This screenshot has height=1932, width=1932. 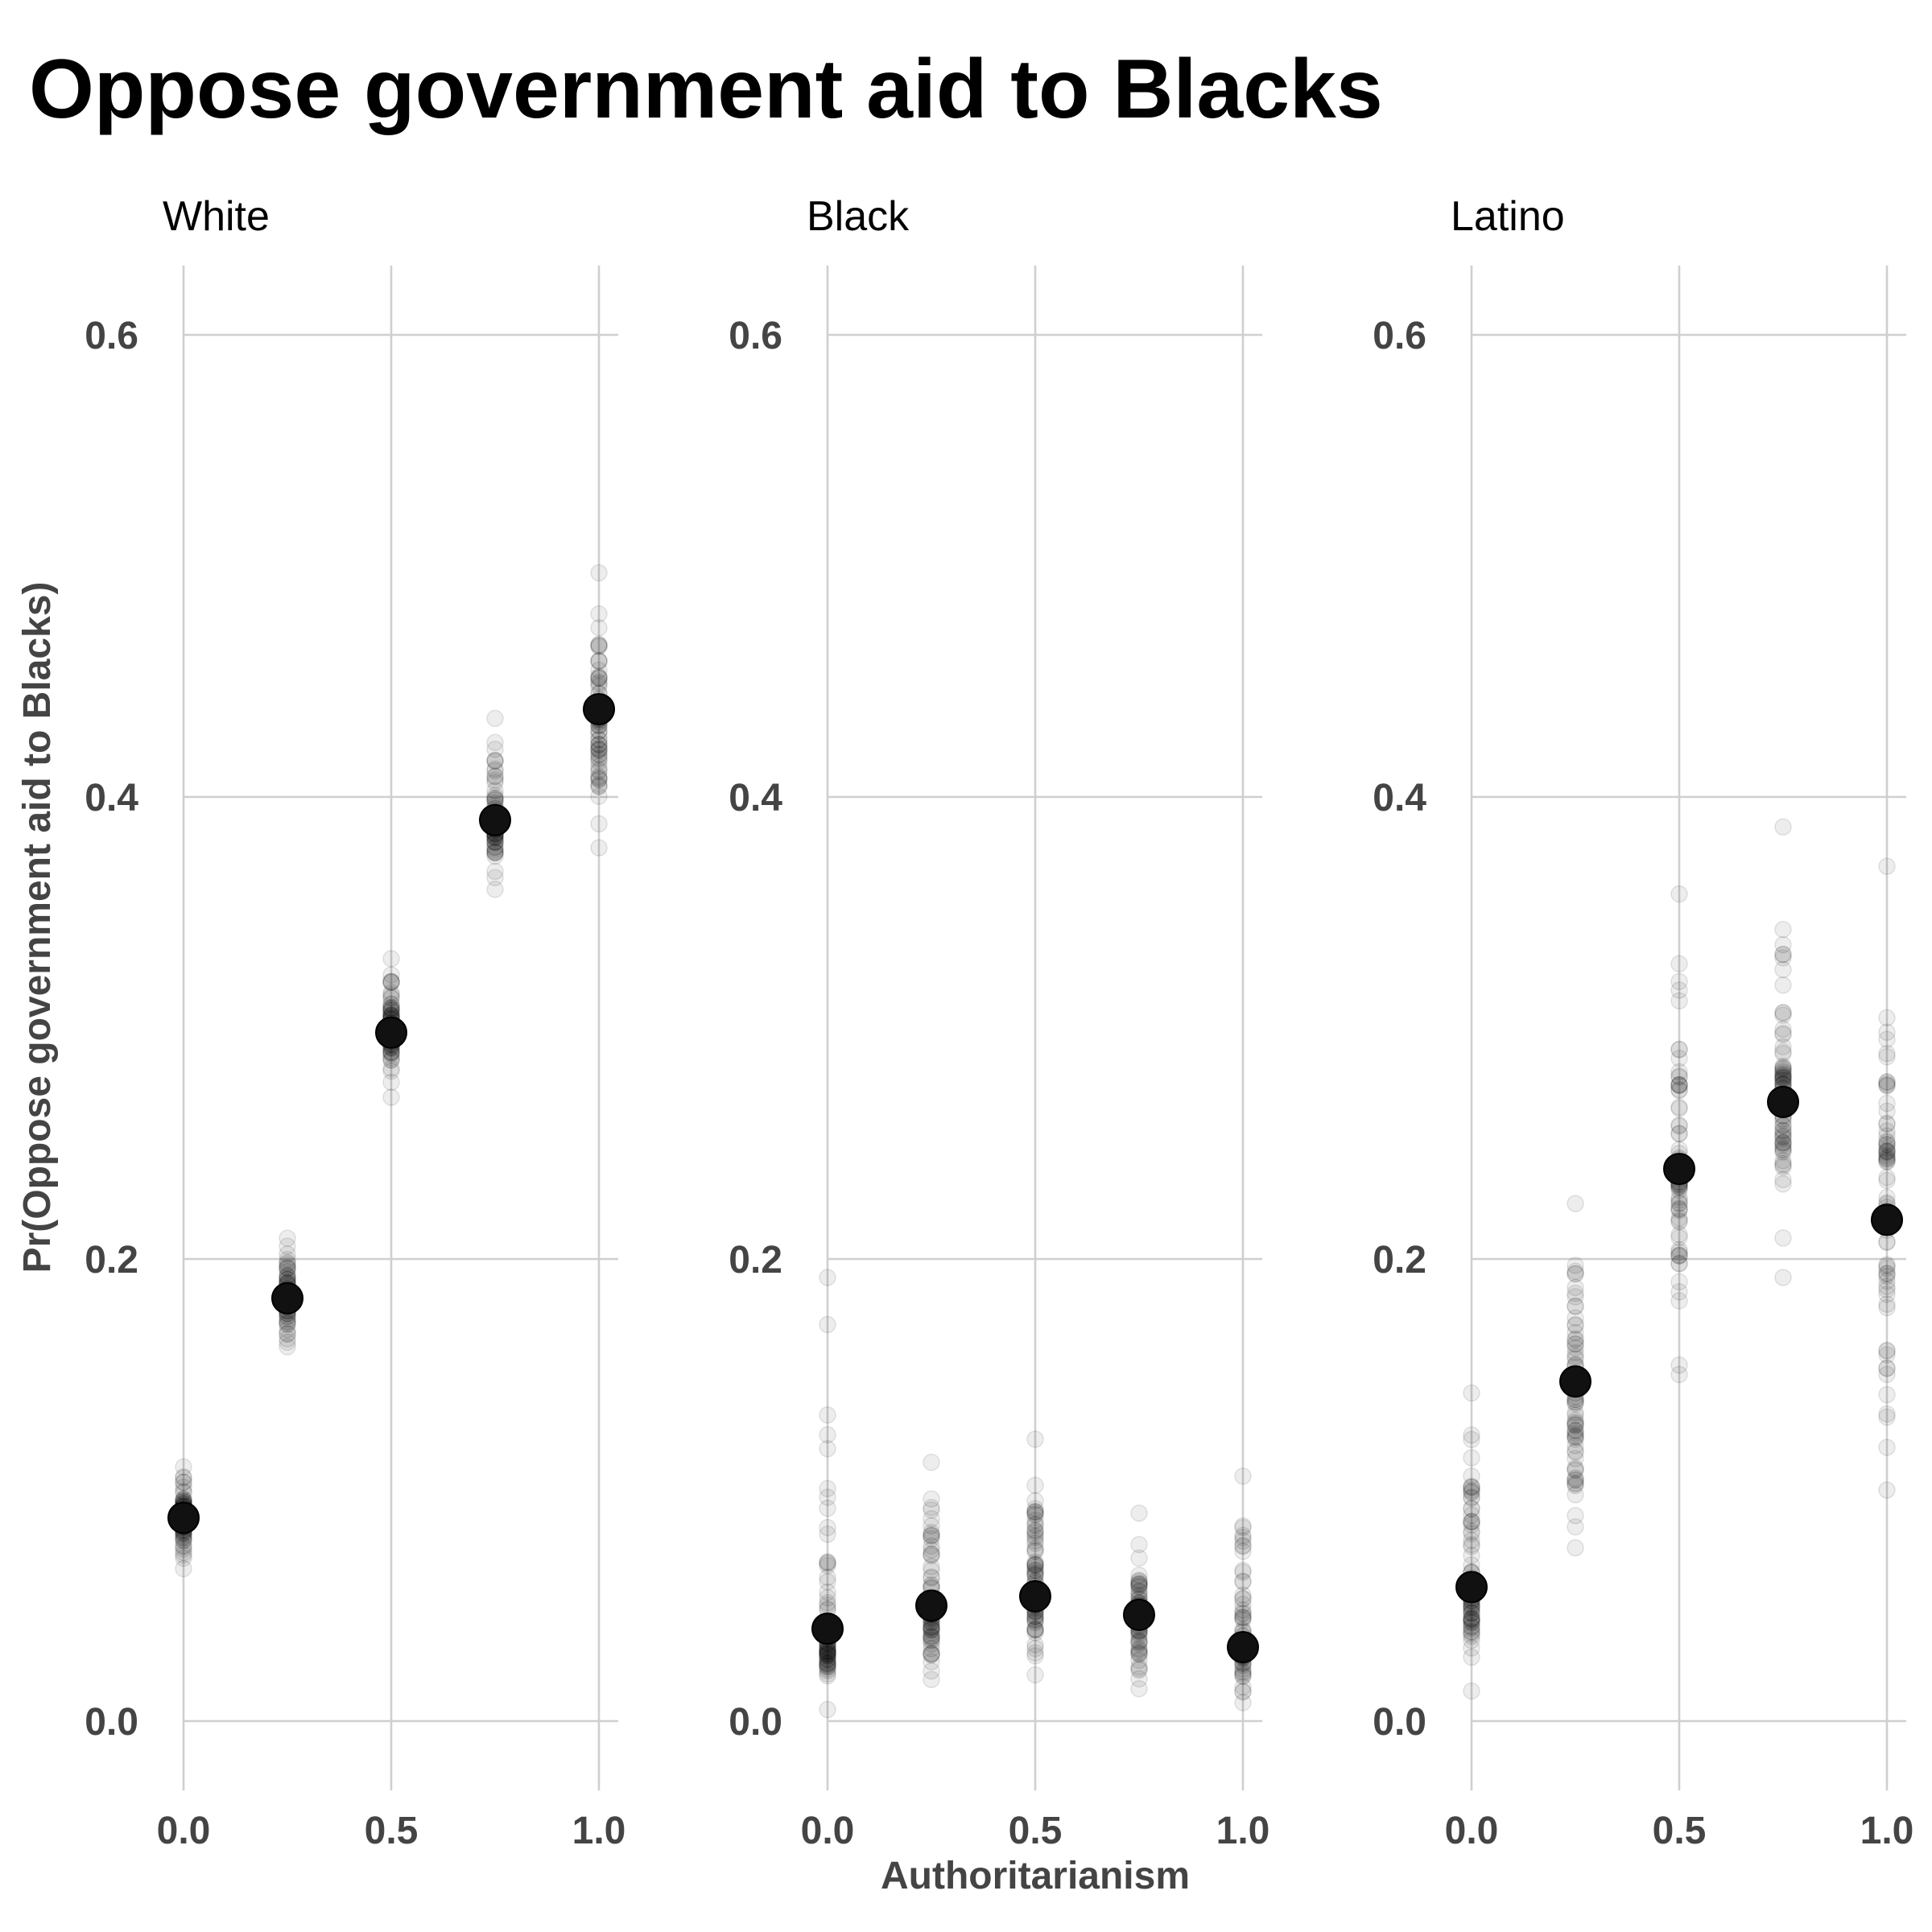 What do you see at coordinates (1399, 798) in the screenshot?
I see `y-tick-label: 0.4` at bounding box center [1399, 798].